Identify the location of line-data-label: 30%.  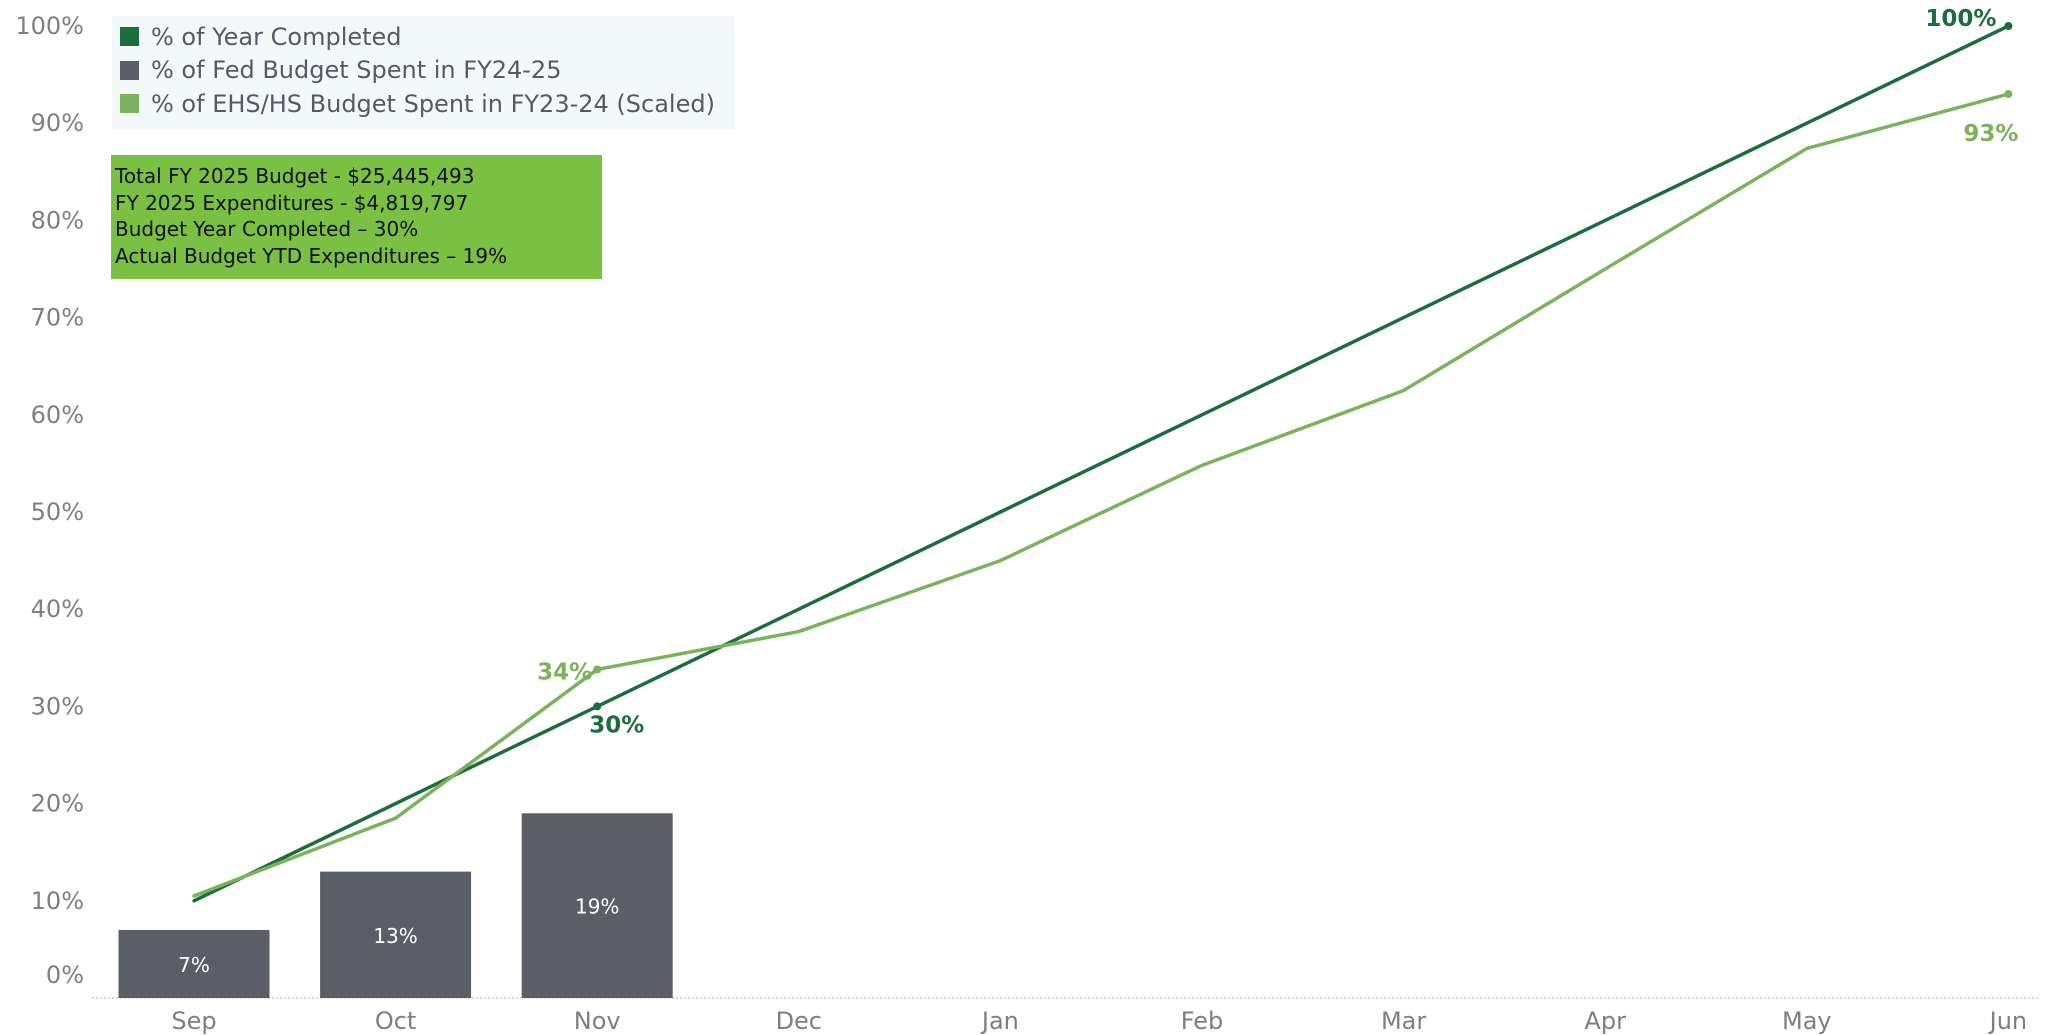
(616, 725).